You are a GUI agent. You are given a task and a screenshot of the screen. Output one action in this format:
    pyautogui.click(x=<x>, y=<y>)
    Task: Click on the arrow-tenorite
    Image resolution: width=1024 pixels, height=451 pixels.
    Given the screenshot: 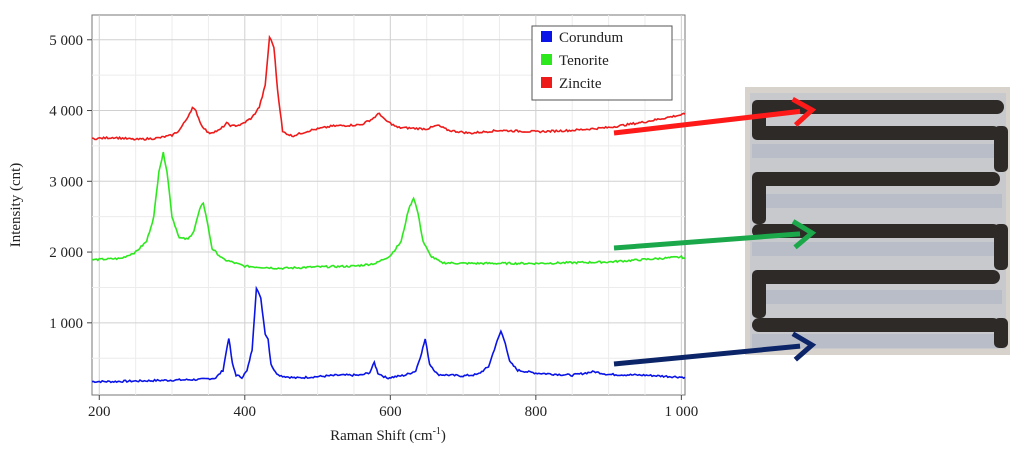 What is the action you would take?
    pyautogui.click(x=715, y=235)
    